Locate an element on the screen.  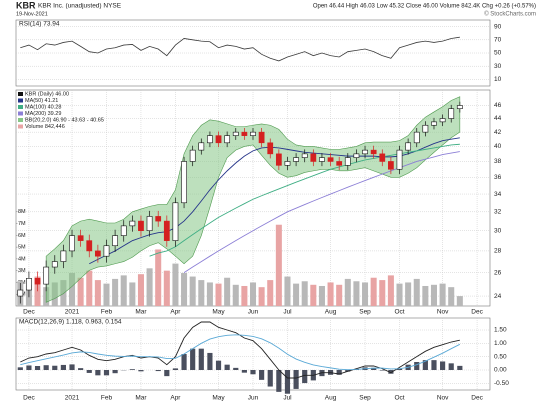
x-tick-label: Apr is located at coordinates (175, 398).